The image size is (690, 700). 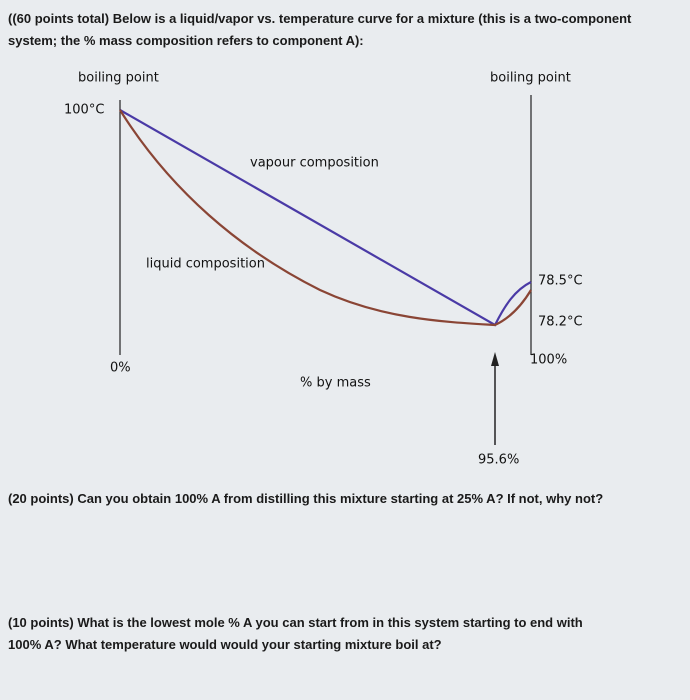 I want to click on liquid-label: liquid composition, so click(x=205, y=264).